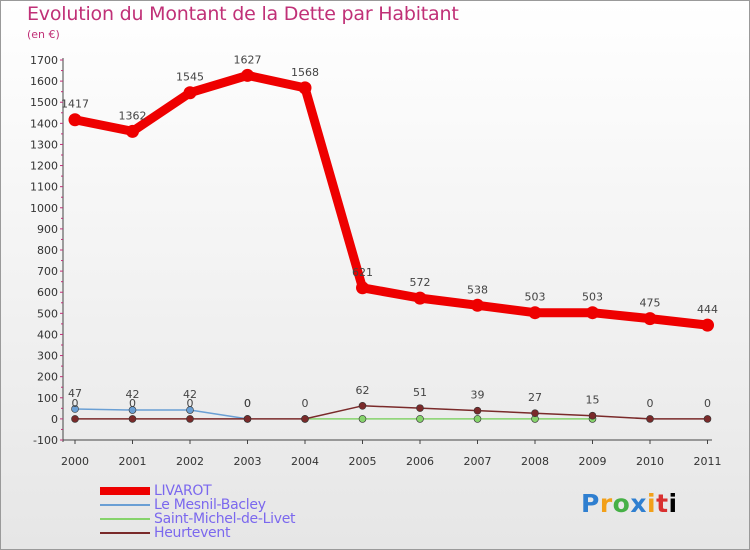  What do you see at coordinates (47, 292) in the screenshot?
I see `y-tick-label: 600` at bounding box center [47, 292].